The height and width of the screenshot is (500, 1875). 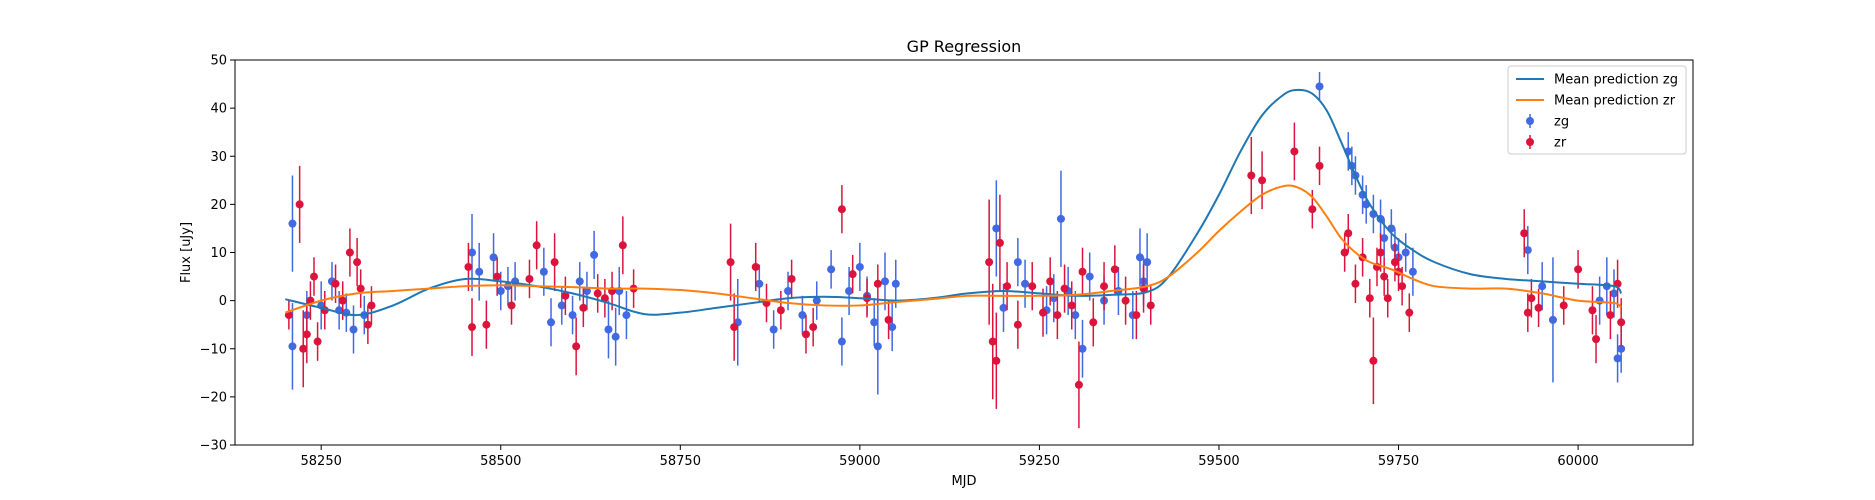 I want to click on x-tick-label: 59500, so click(x=1218, y=461).